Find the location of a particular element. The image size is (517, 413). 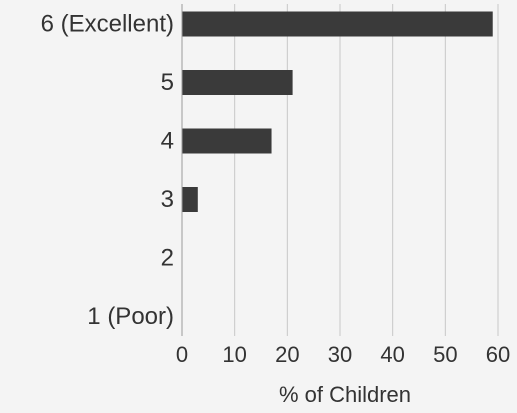

x-tick-label: 60 is located at coordinates (498, 354).